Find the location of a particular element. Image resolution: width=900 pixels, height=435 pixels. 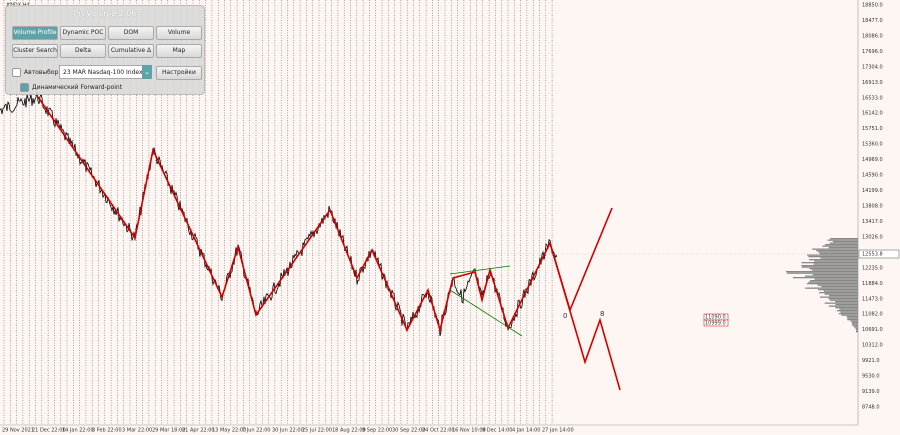

mode-button: Volume is located at coordinates (179, 33).